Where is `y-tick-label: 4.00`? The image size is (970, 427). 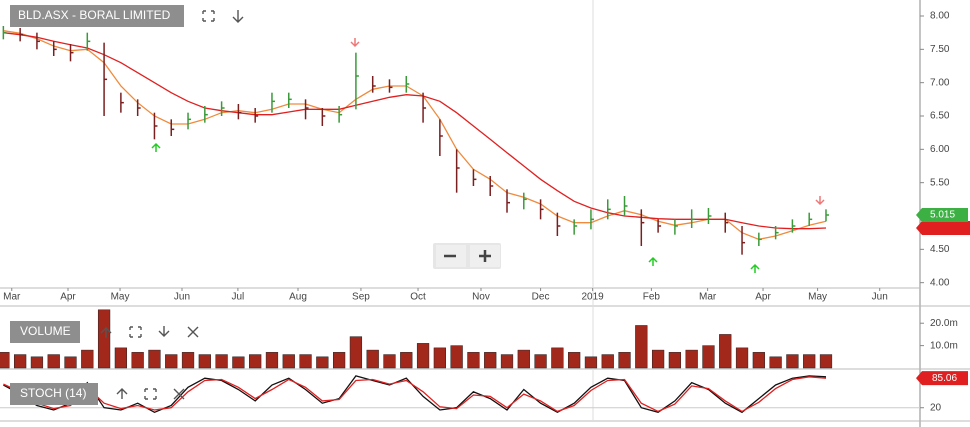
y-tick-label: 4.00 is located at coordinates (940, 282).